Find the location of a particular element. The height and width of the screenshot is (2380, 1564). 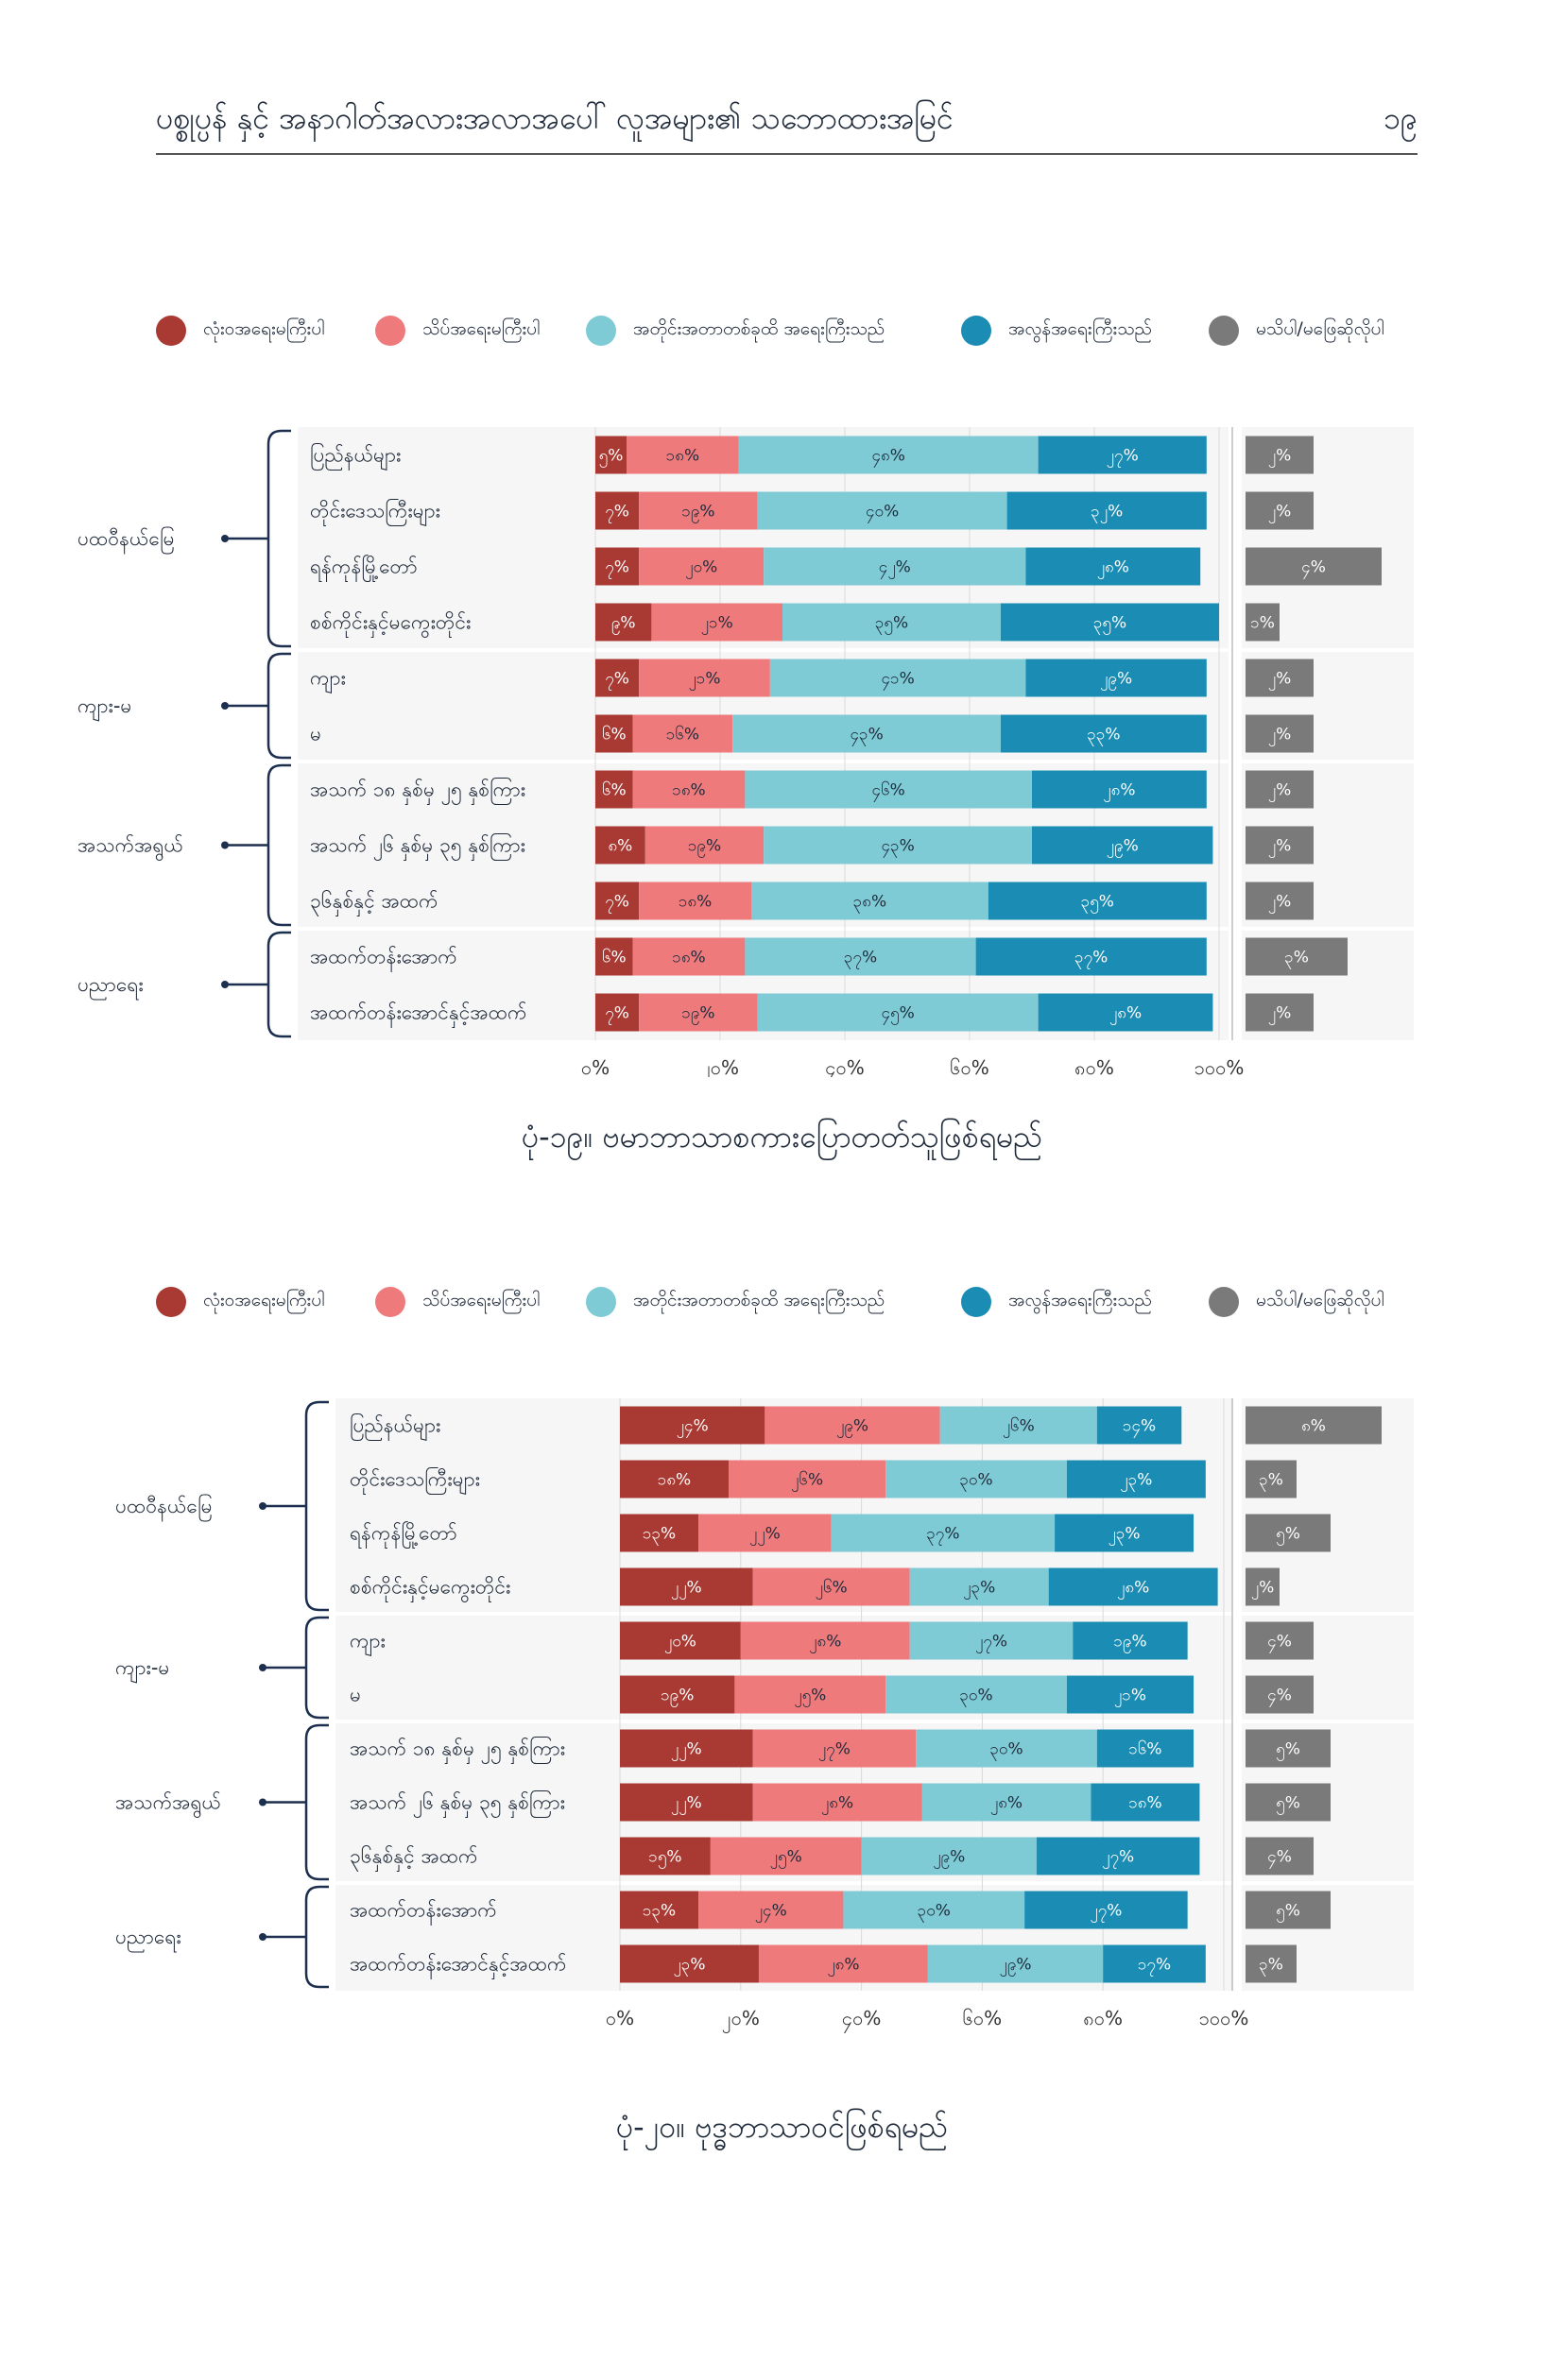

data-label: ၂၀% is located at coordinates (701, 569).